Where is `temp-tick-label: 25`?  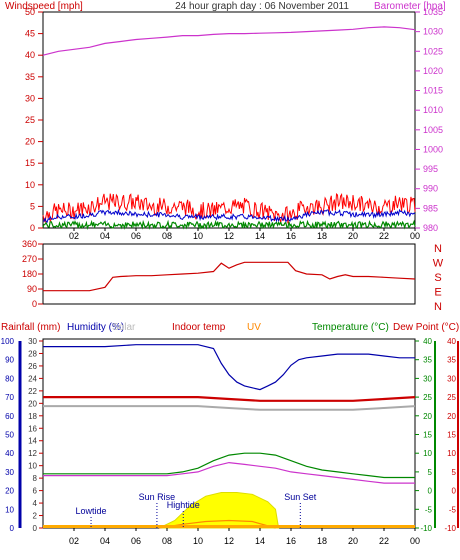
temp-tick-label: 25 is located at coordinates (427, 397).